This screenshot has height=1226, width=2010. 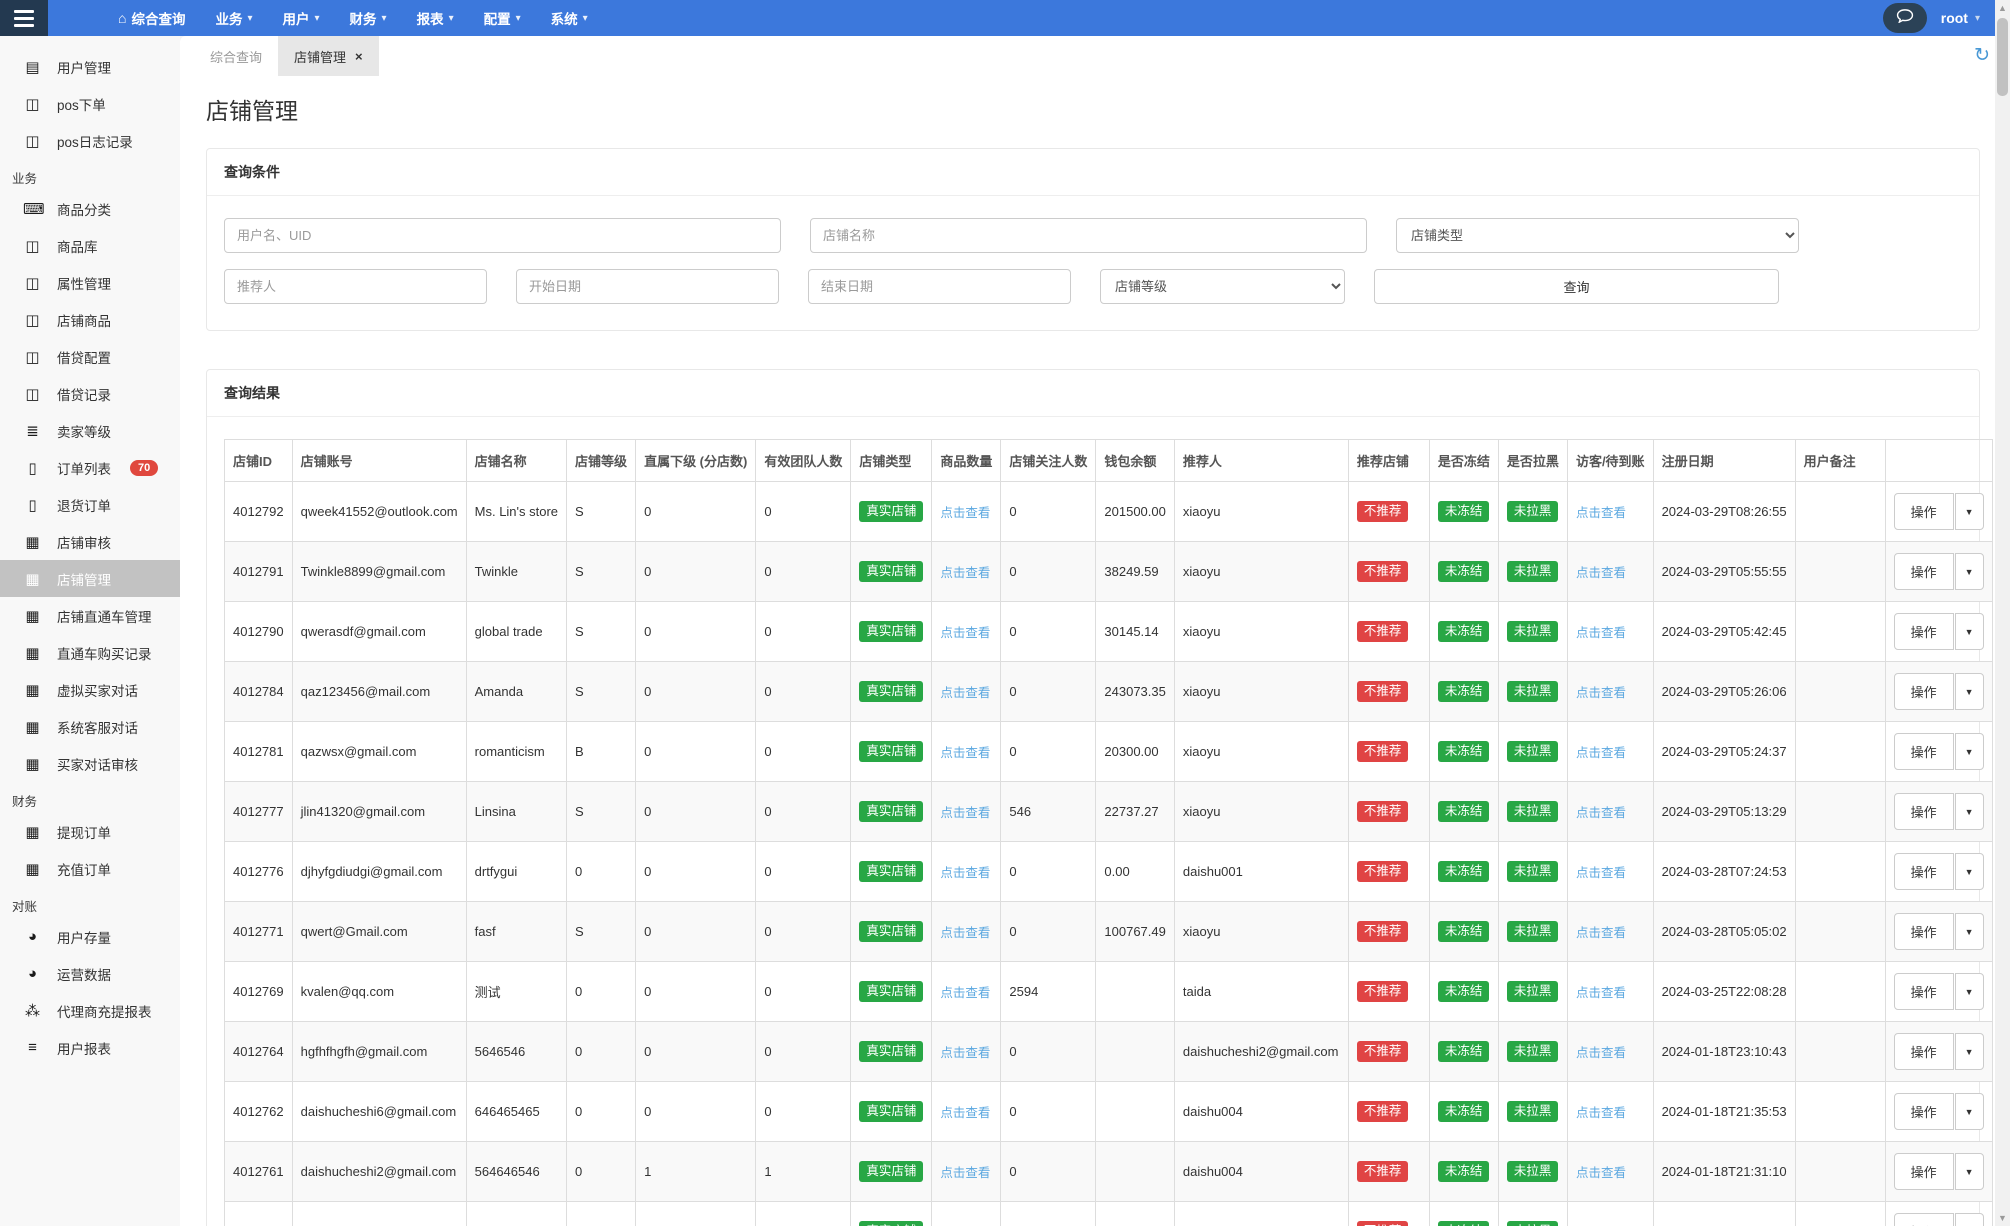 What do you see at coordinates (90, 578) in the screenshot?
I see `sidebar-item-店铺管理: ▦ 店铺管理` at bounding box center [90, 578].